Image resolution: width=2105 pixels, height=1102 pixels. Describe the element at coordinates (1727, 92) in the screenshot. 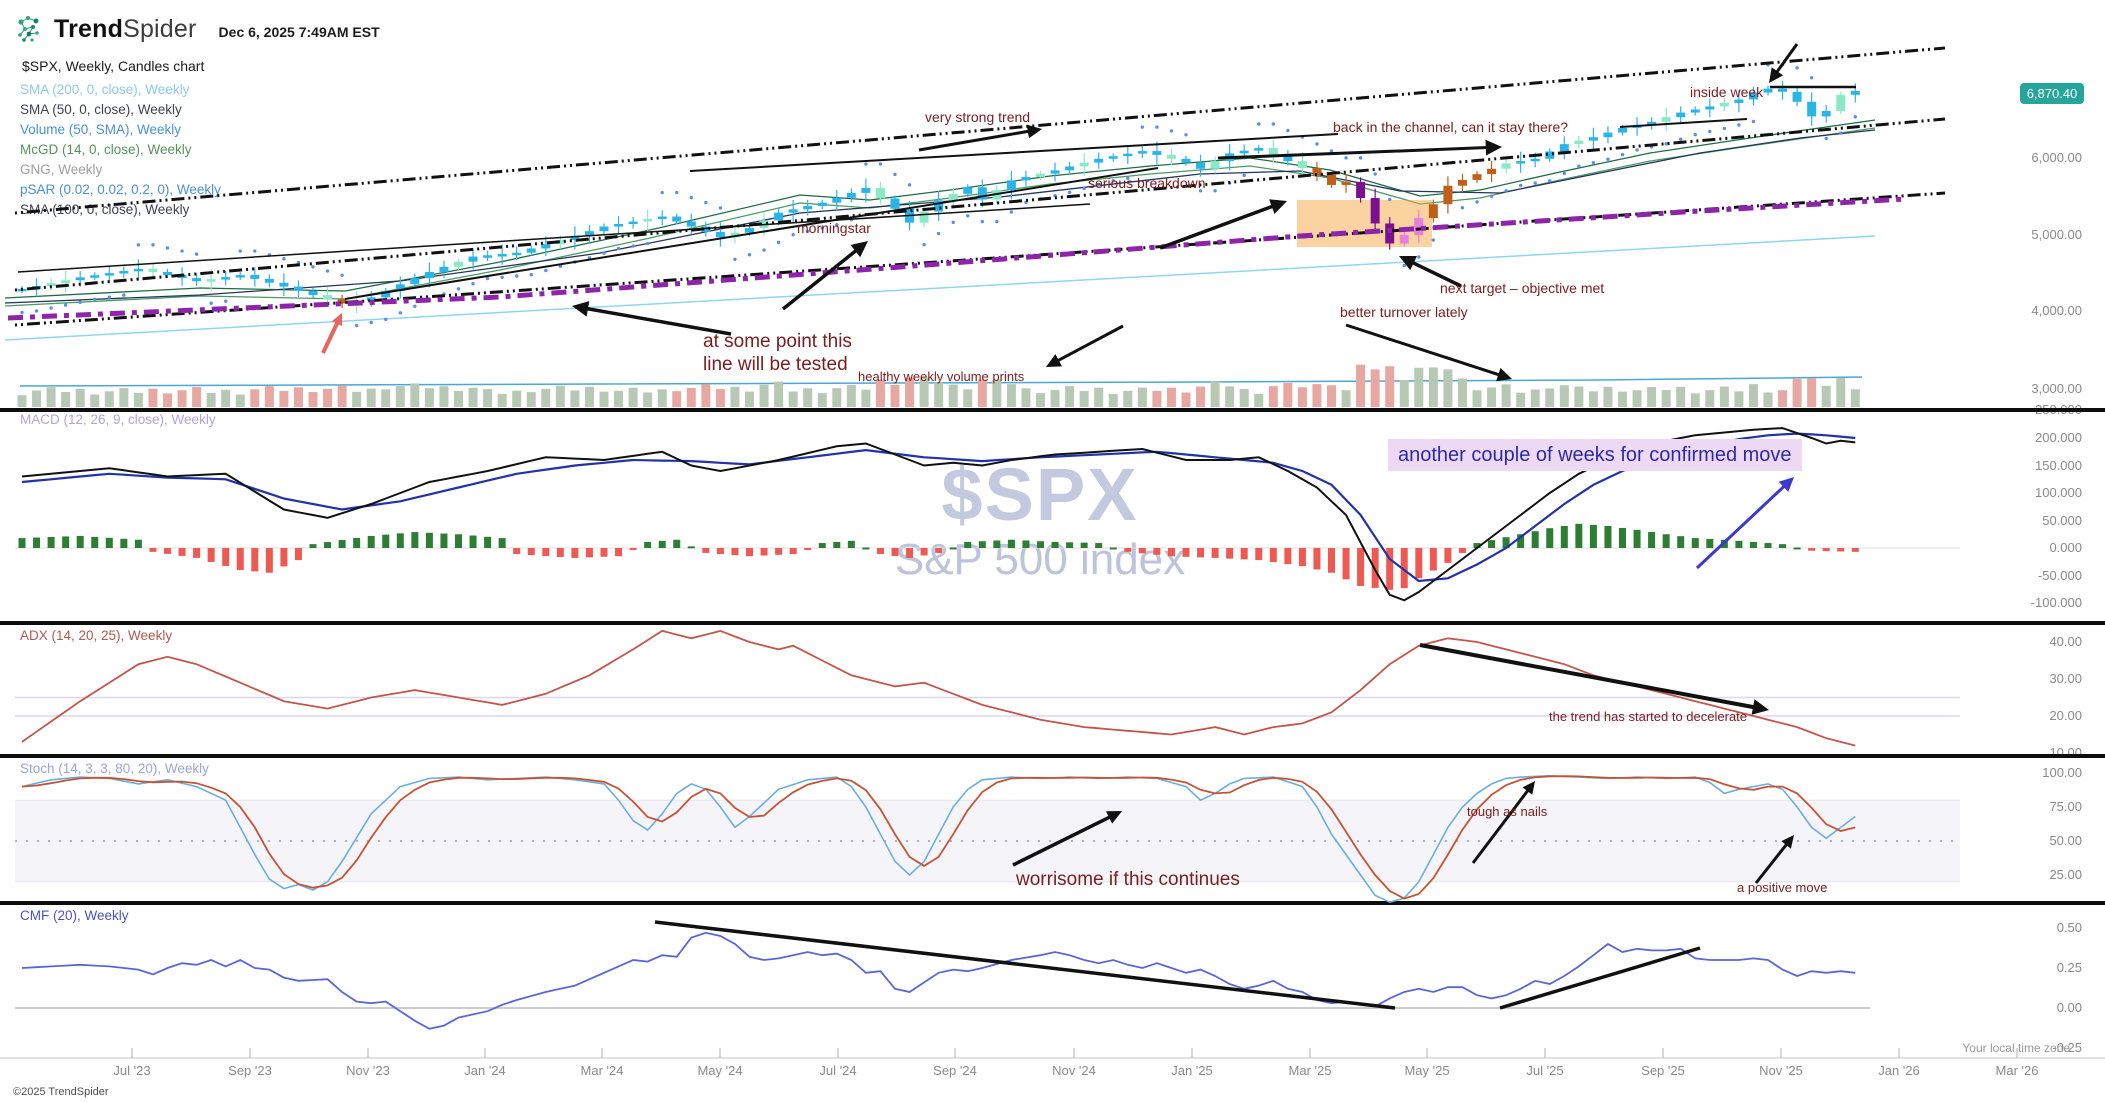

I see `annotation: inside week` at that location.